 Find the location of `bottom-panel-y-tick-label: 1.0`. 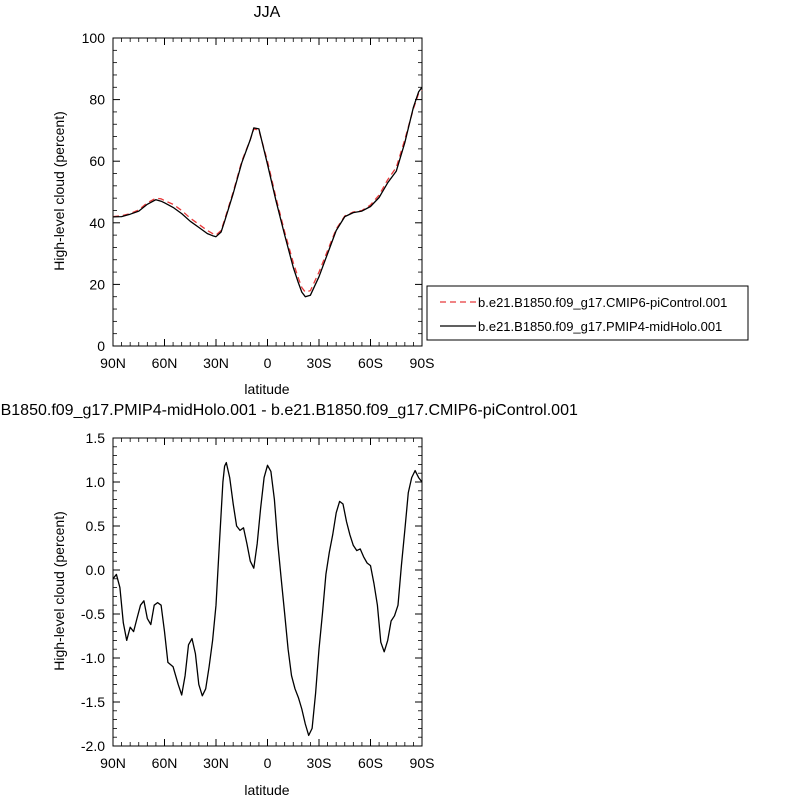

bottom-panel-y-tick-label: 1.0 is located at coordinates (96, 482).